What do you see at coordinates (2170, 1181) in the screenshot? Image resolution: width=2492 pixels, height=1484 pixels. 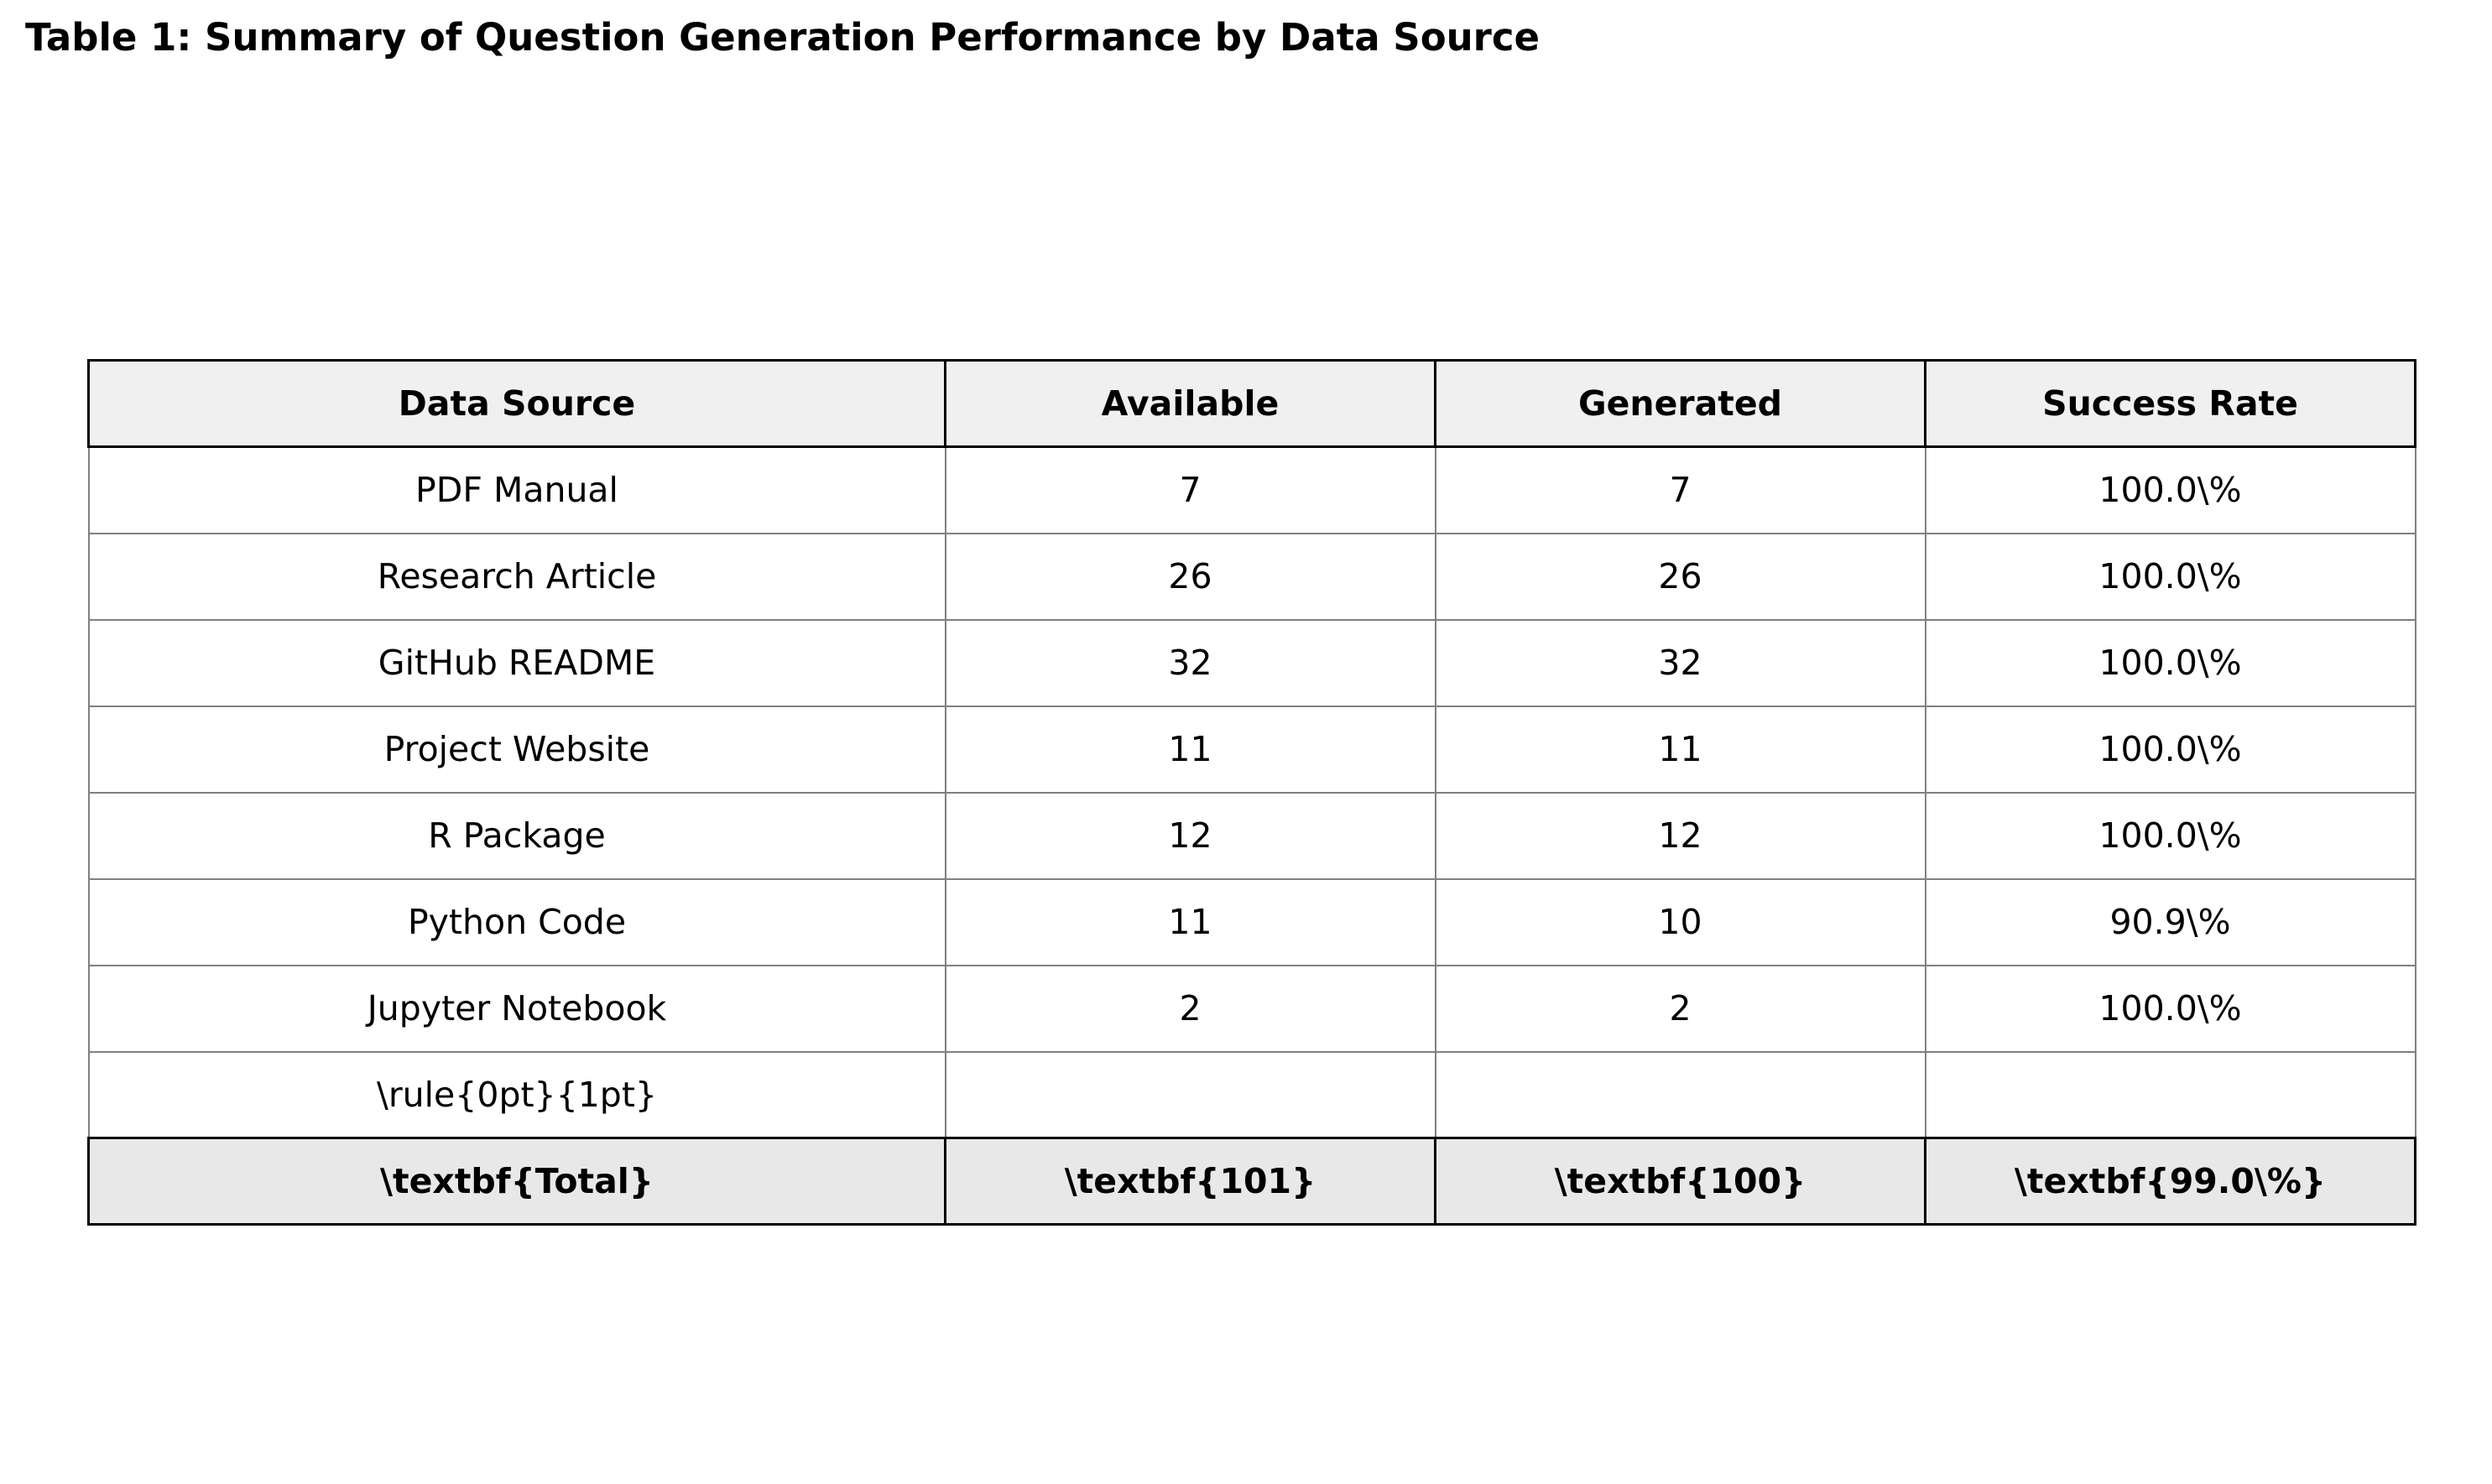 I see `total-success-rate: \textbf{99.0\%}` at bounding box center [2170, 1181].